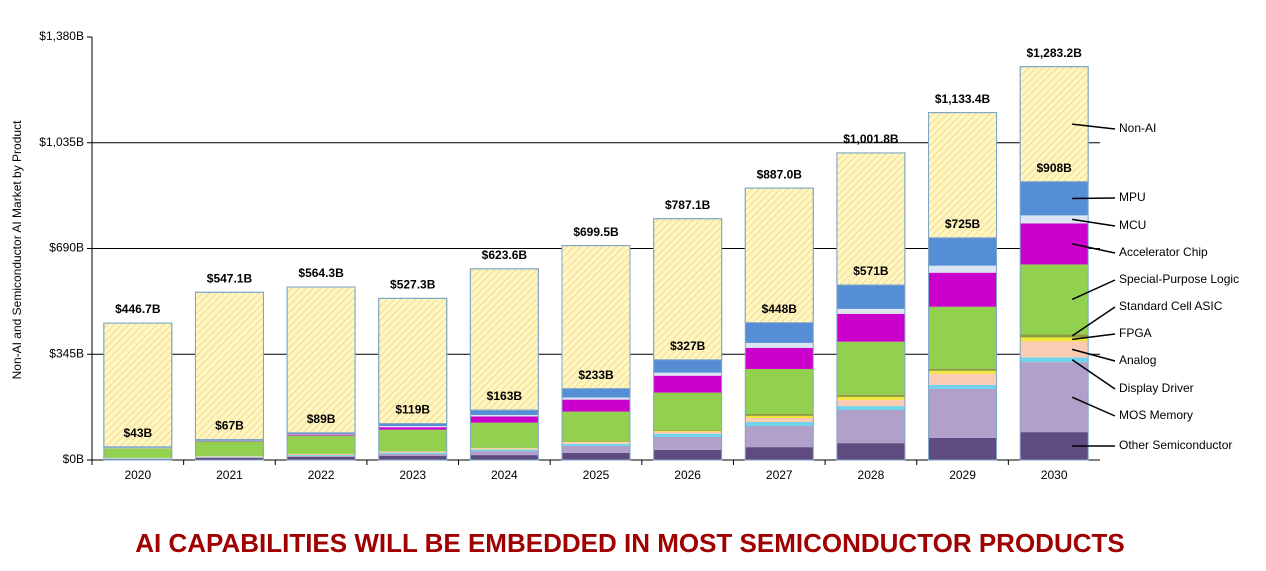  I want to click on ai-total-label: $89B, so click(321, 419).